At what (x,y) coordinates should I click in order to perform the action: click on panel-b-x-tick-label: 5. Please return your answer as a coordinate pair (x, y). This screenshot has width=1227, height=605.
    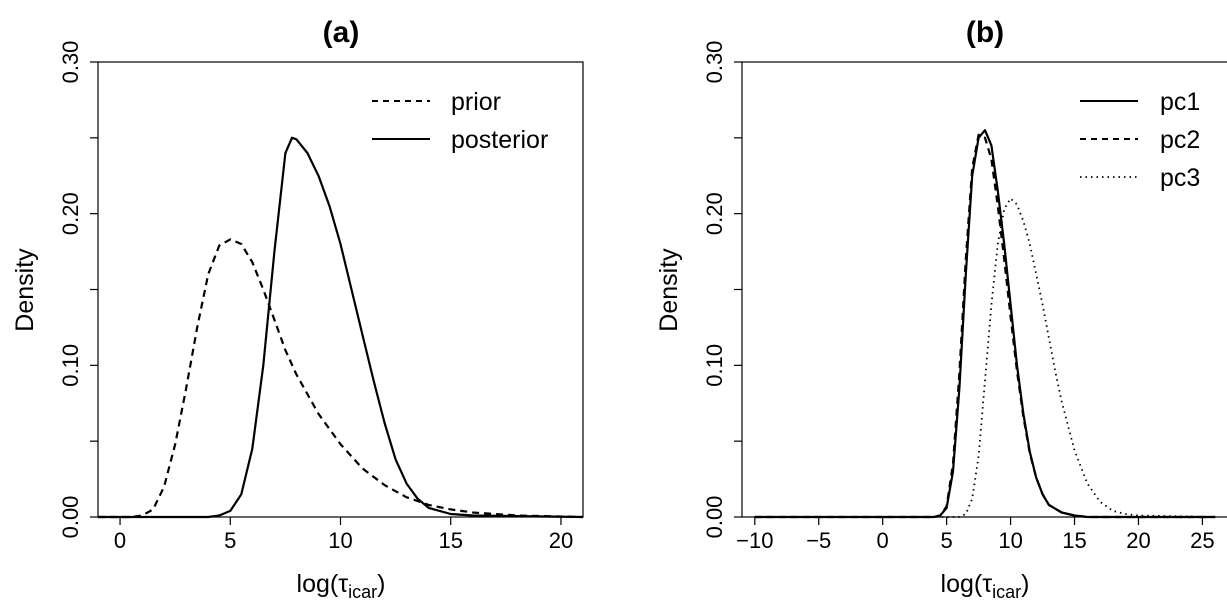
    Looking at the image, I should click on (947, 540).